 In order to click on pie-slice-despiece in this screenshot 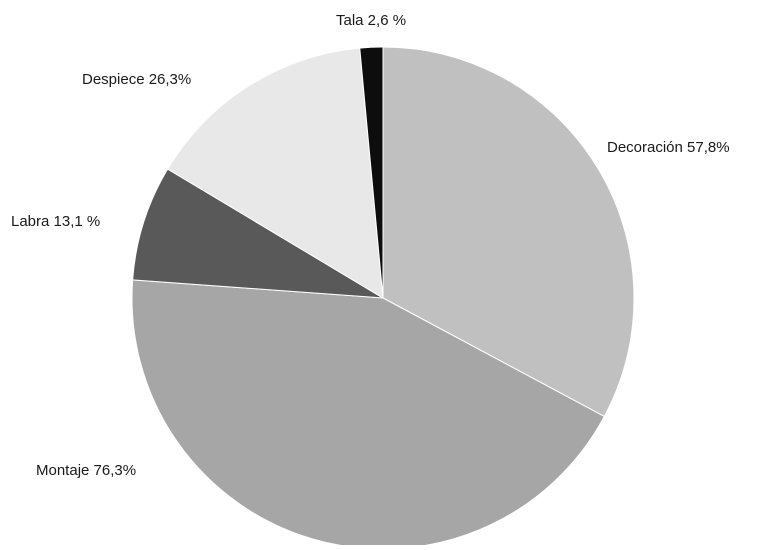, I will do `click(275, 173)`.